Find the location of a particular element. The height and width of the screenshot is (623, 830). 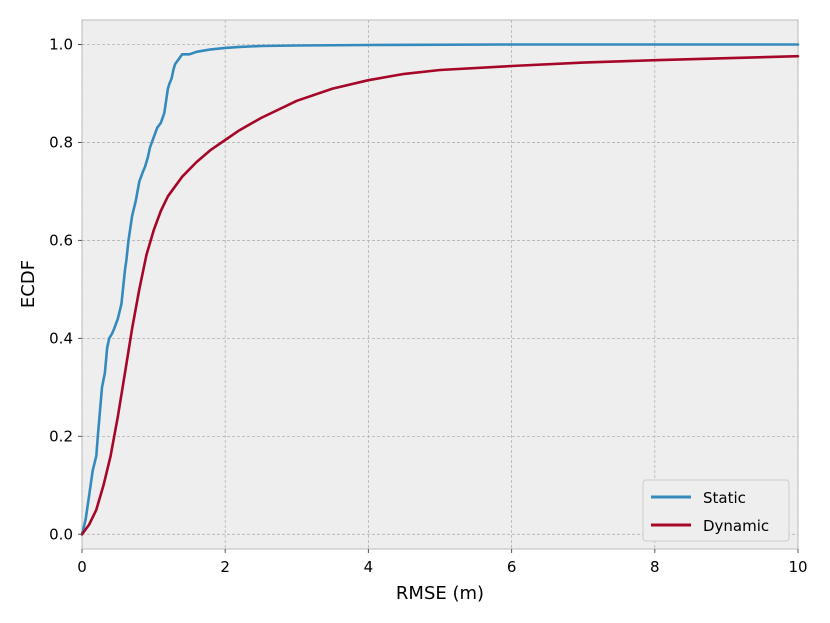

y-tick-label: 1.0 is located at coordinates (61, 44).